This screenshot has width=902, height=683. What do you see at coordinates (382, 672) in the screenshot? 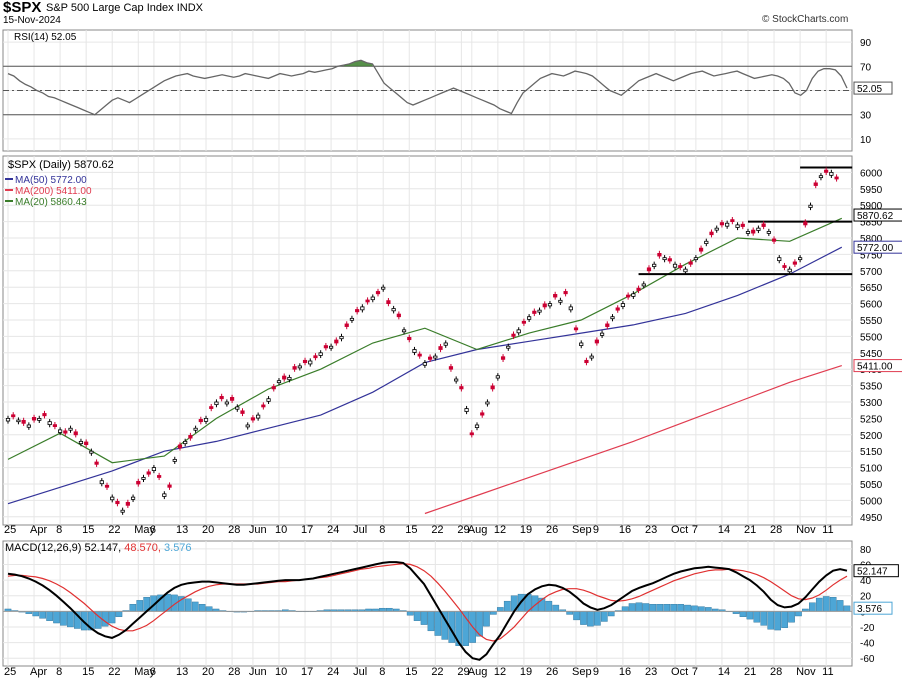
I see `x-tick-label: 8` at bounding box center [382, 672].